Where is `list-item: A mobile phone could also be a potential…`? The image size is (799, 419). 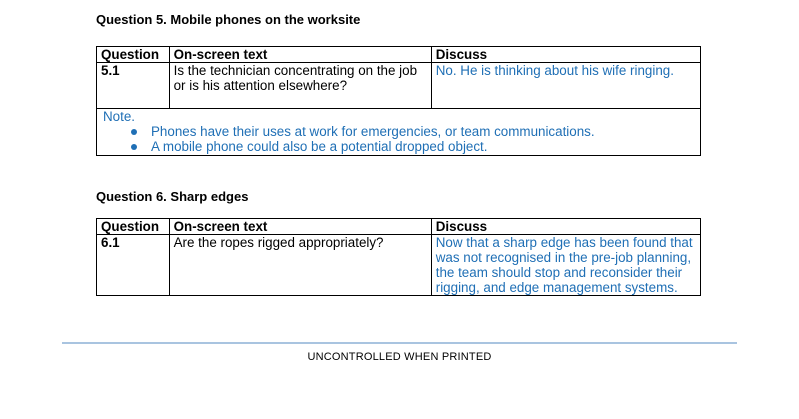
list-item: A mobile phone could also be a potential… is located at coordinates (415, 146).